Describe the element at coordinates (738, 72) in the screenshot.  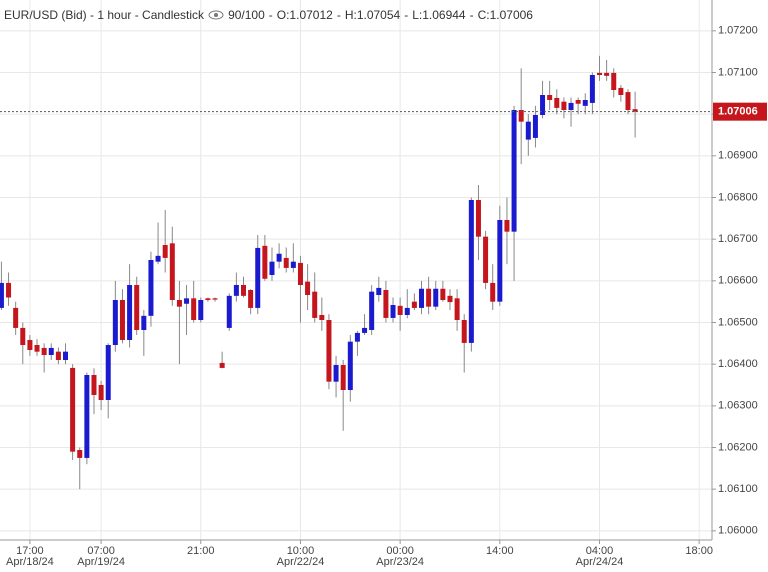
I see `y-tick-label: 1.07100` at that location.